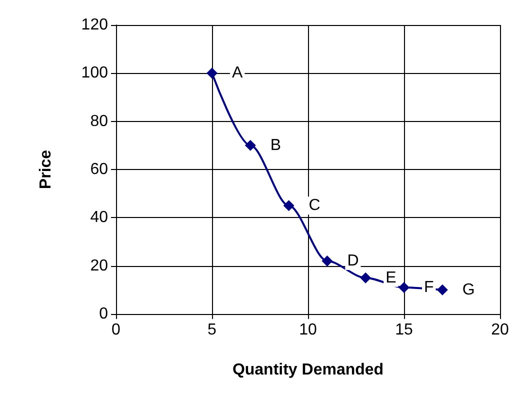 Image resolution: width=520 pixels, height=412 pixels. I want to click on x-tick-label: 5, so click(212, 330).